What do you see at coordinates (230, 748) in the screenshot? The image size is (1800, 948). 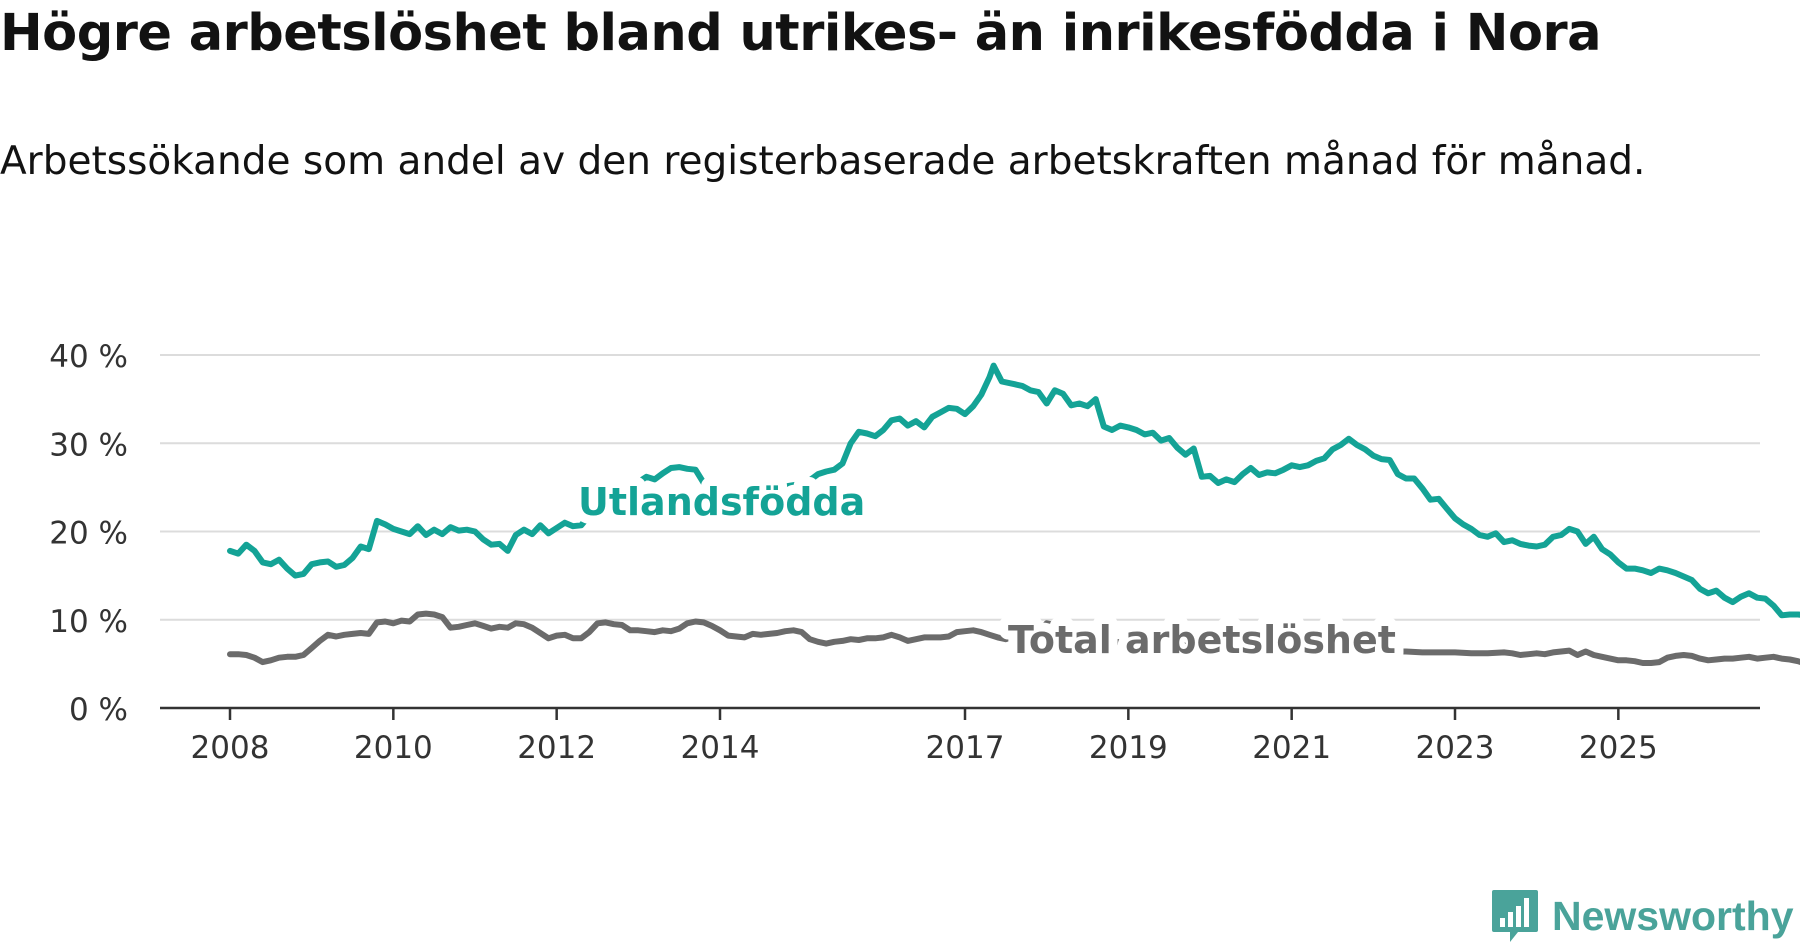 I see `x-tick-label: 2008` at bounding box center [230, 748].